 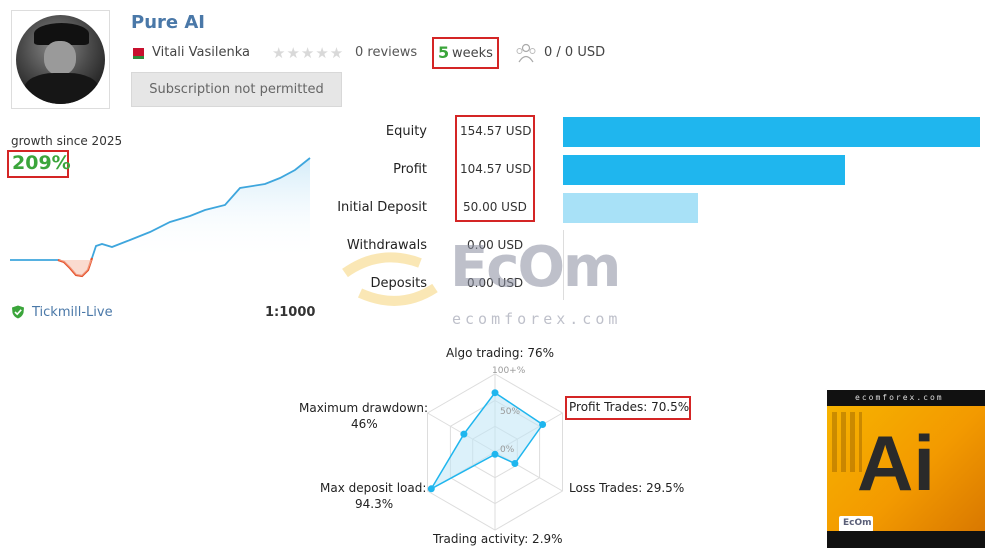 I want to click on radar-tick-0: 0%, so click(x=507, y=450).